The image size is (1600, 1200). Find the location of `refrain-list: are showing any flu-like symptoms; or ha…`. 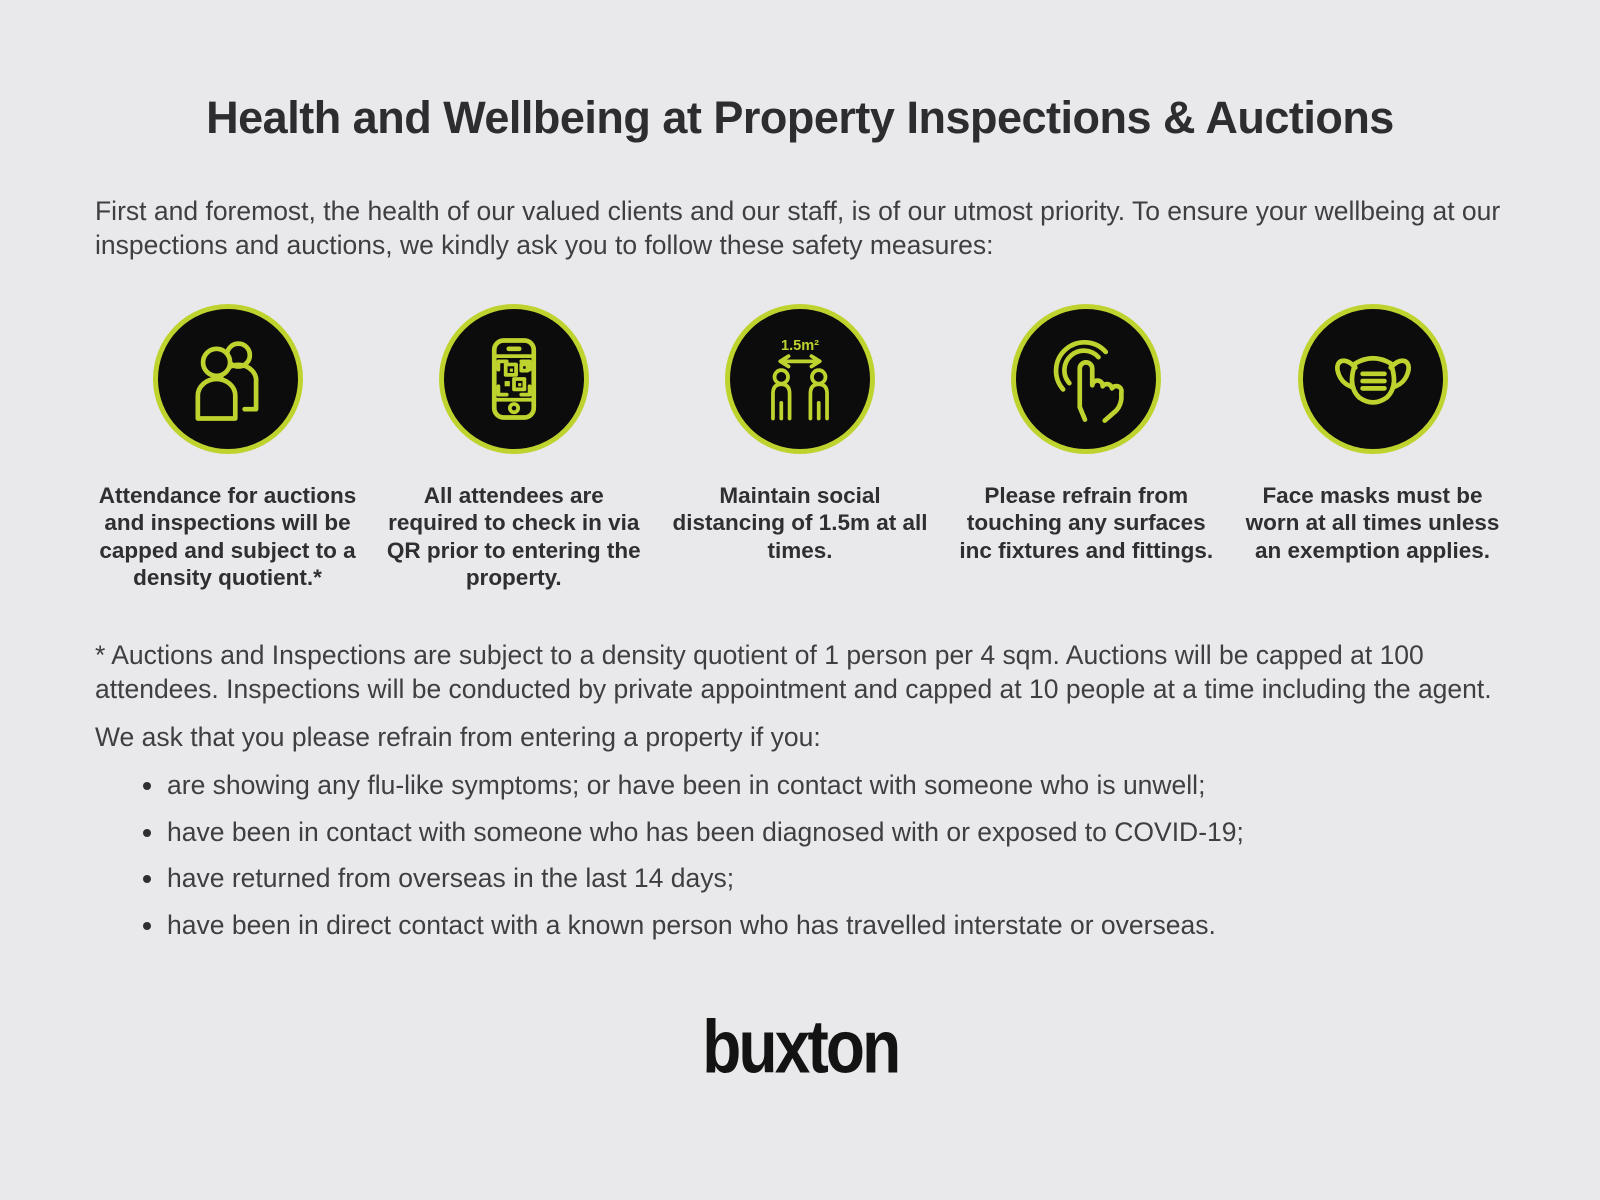

refrain-list: are showing any flu-like symptoms; or ha… is located at coordinates (824, 855).